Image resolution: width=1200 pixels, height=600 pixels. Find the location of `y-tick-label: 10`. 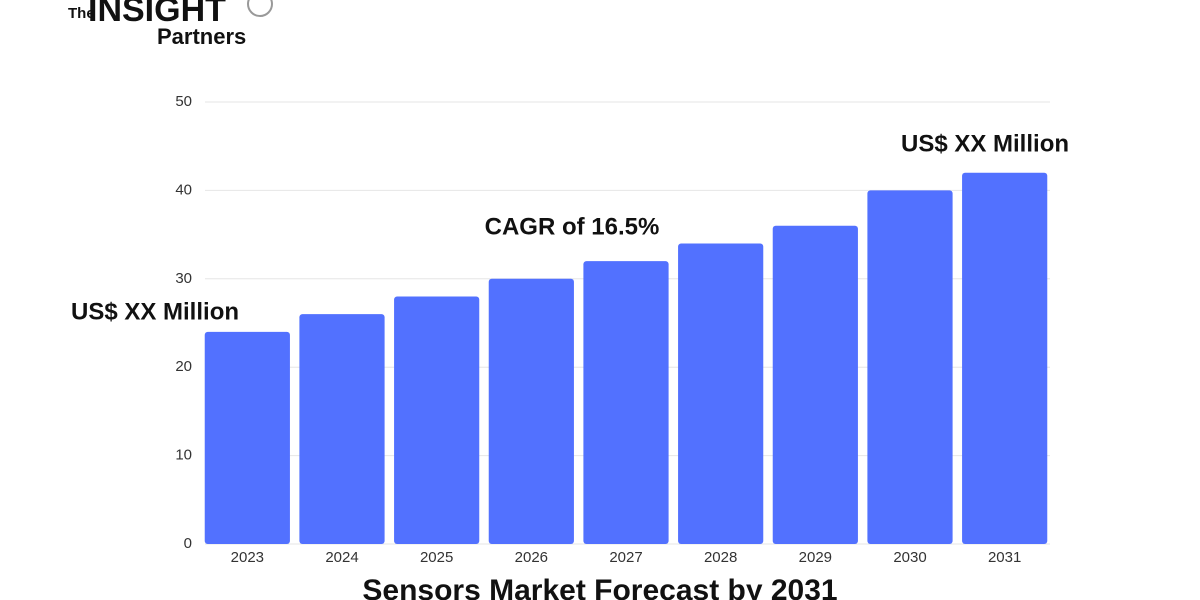

y-tick-label: 10 is located at coordinates (183, 455).